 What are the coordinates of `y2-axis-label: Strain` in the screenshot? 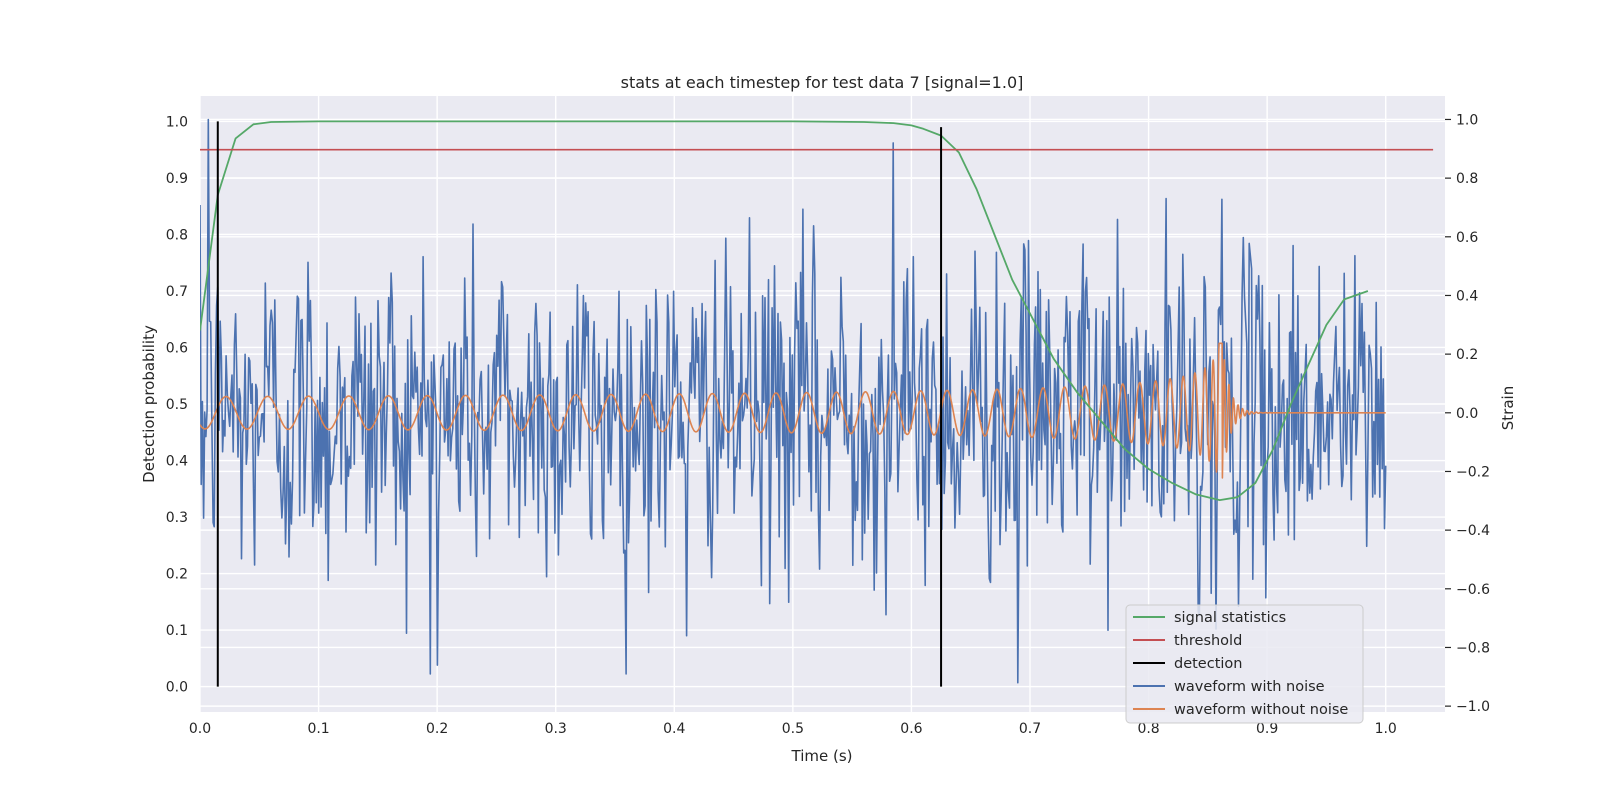 It's located at (1508, 408).